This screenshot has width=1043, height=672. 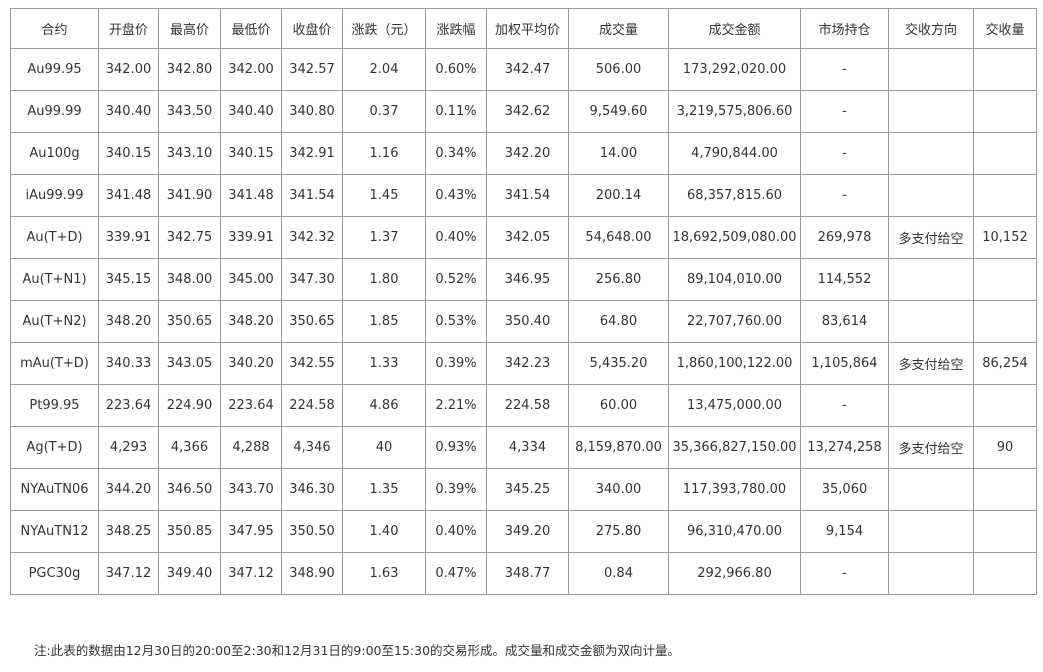 I want to click on cell: 350.65, so click(x=189, y=321).